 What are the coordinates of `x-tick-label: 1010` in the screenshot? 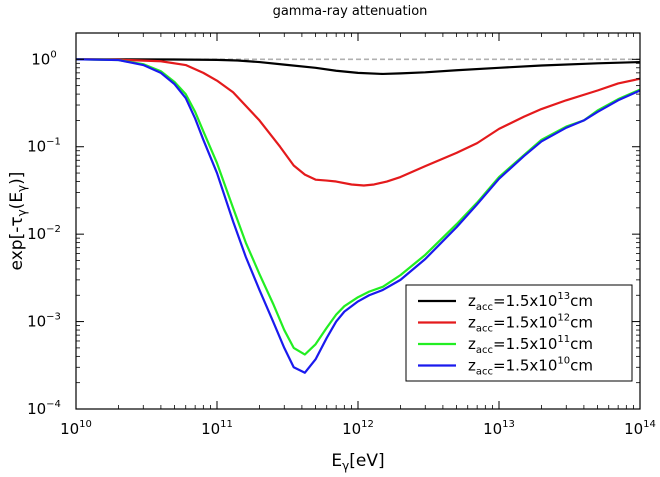 It's located at (76, 428).